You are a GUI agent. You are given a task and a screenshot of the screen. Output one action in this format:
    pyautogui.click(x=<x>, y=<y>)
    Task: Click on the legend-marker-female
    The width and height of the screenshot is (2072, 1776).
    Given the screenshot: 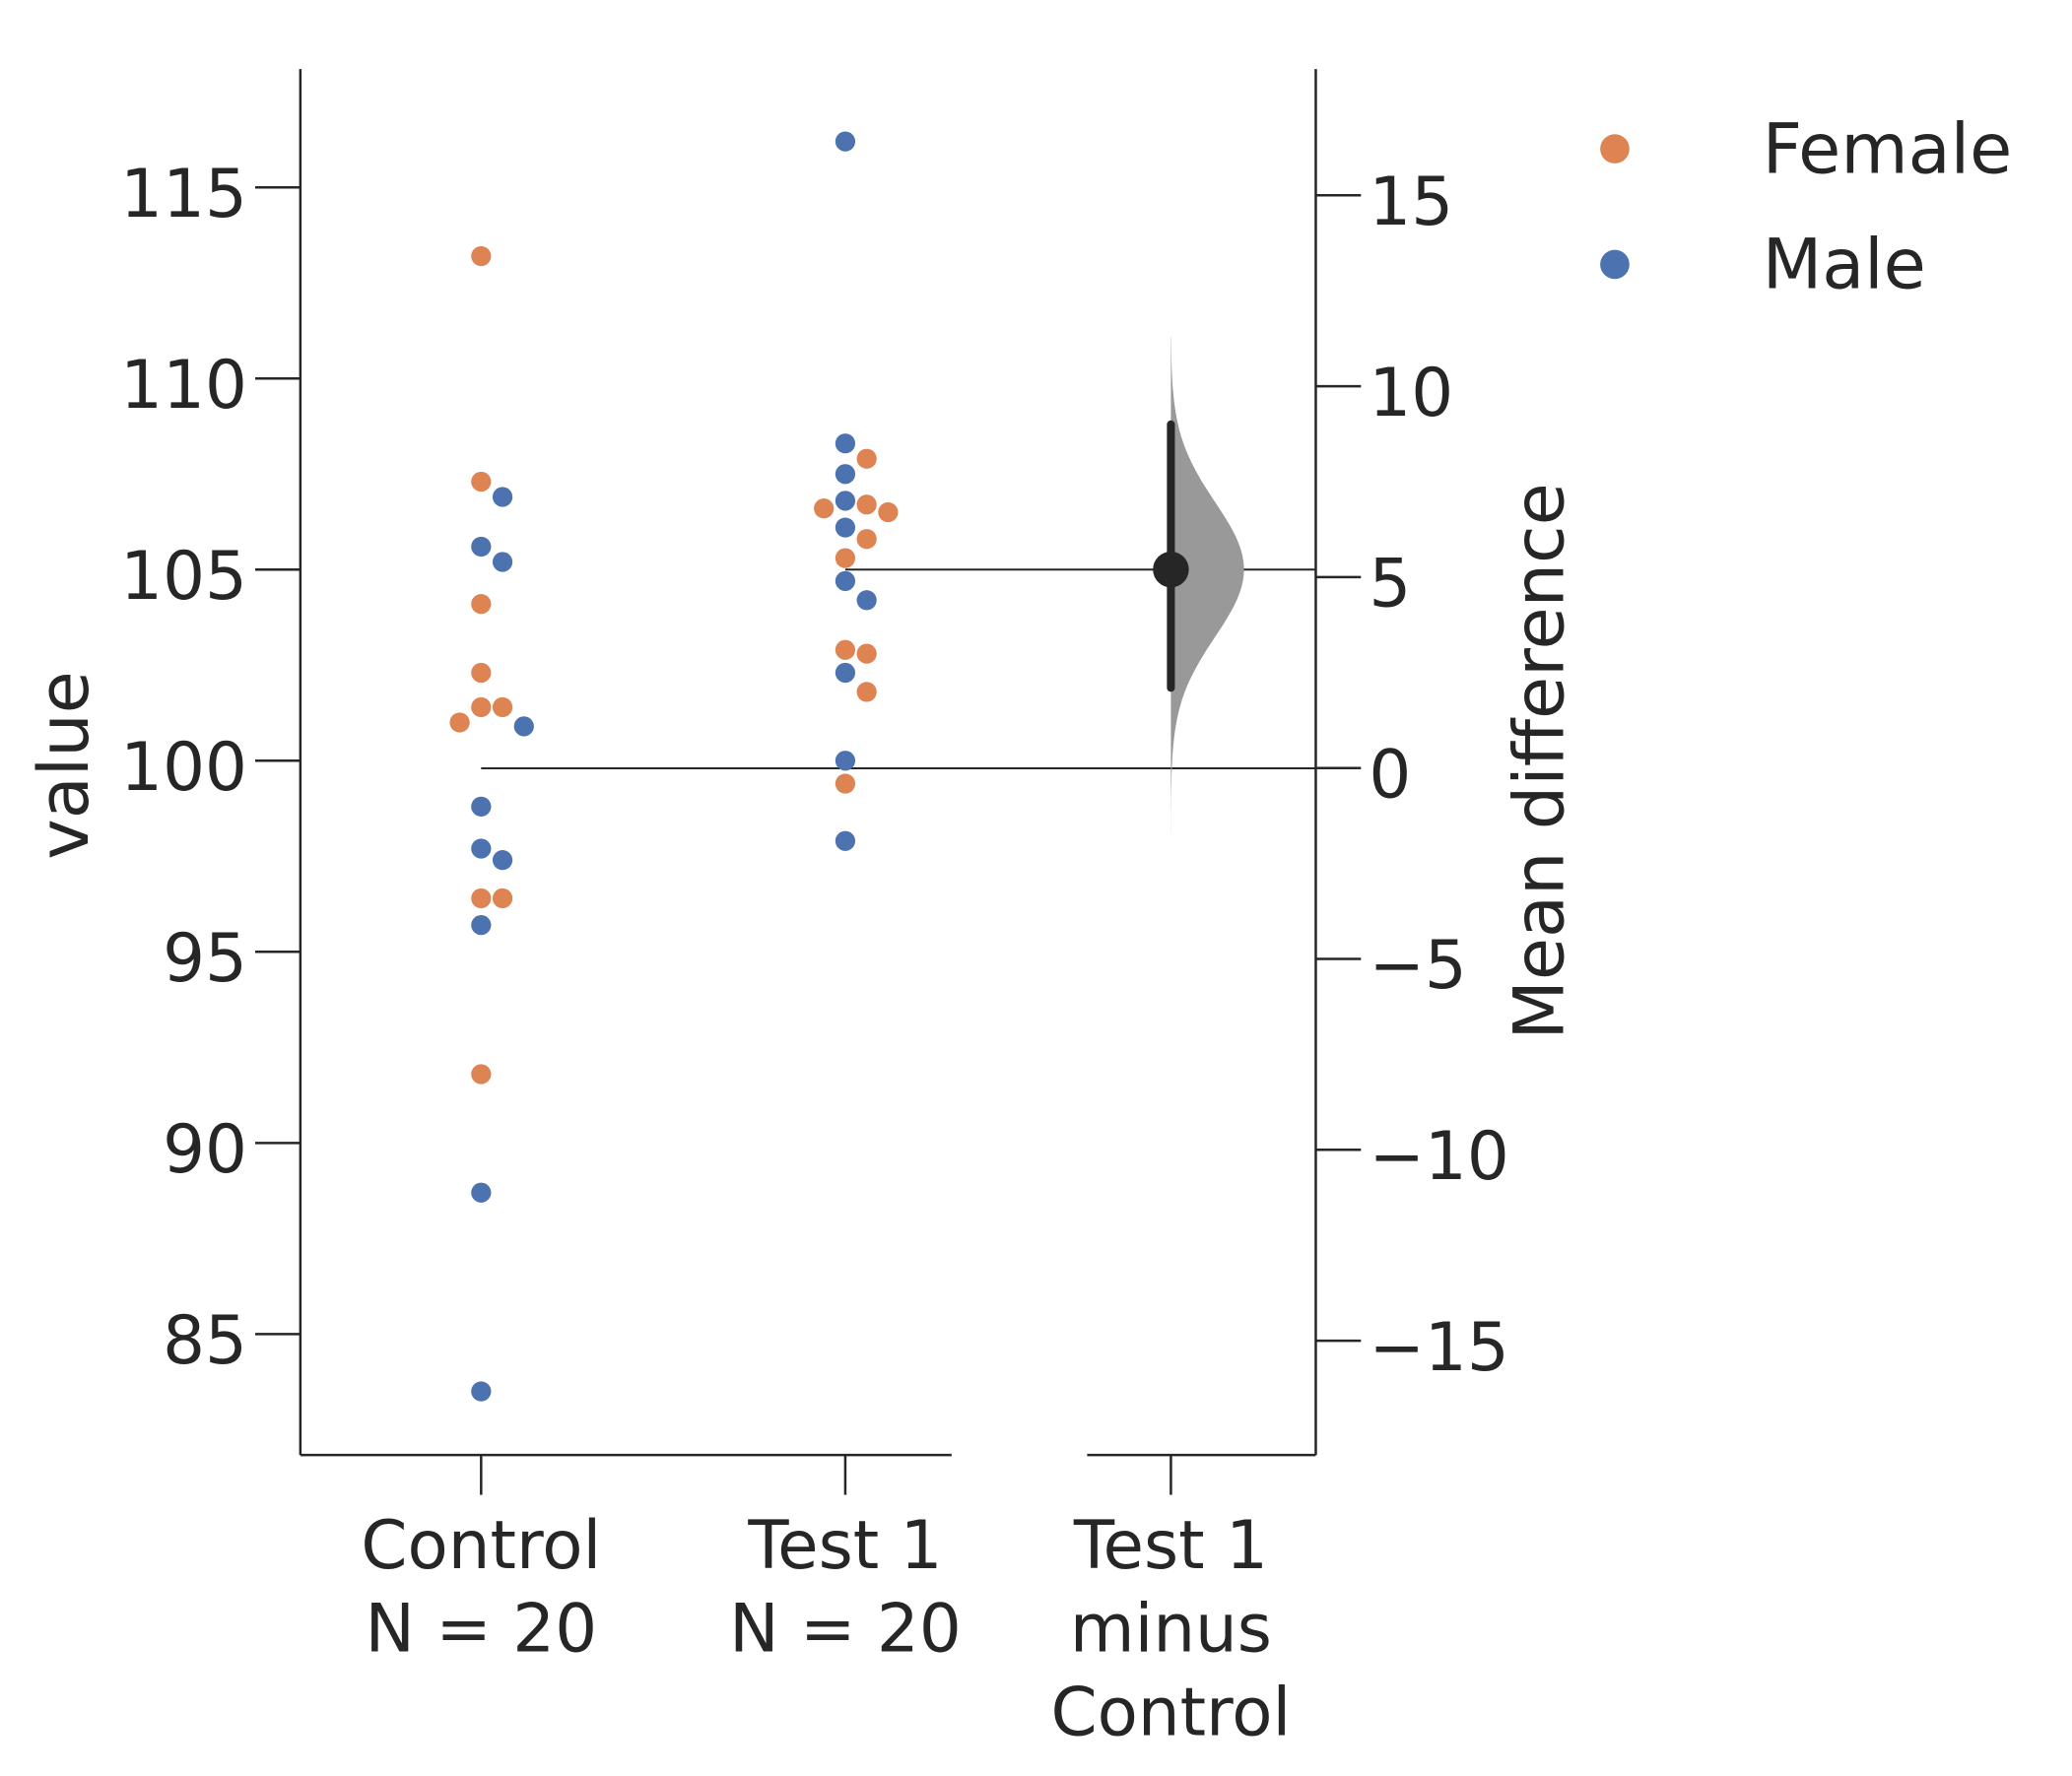 What is the action you would take?
    pyautogui.click(x=1615, y=149)
    